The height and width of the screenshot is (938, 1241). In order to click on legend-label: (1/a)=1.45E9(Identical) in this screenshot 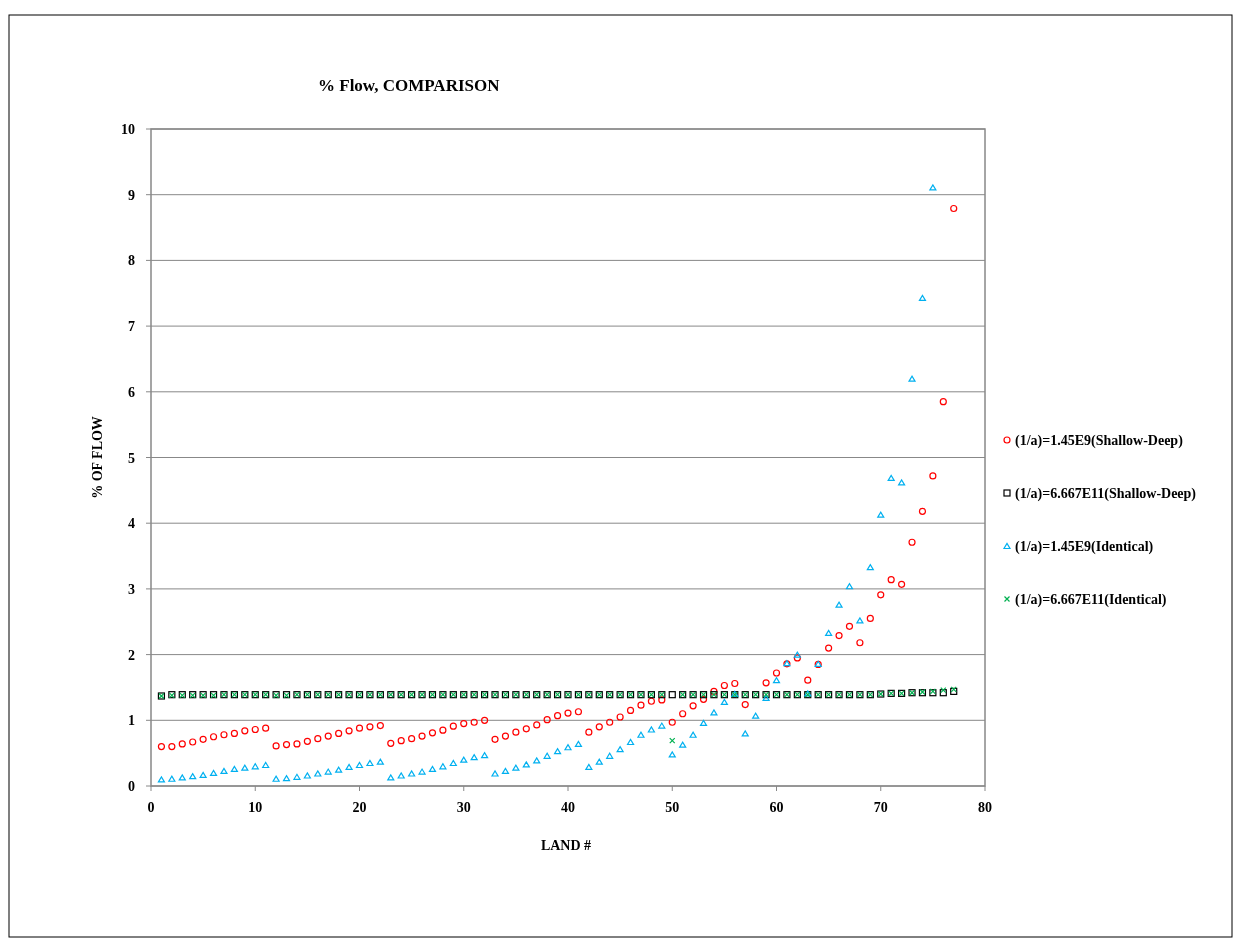, I will do `click(1084, 547)`.